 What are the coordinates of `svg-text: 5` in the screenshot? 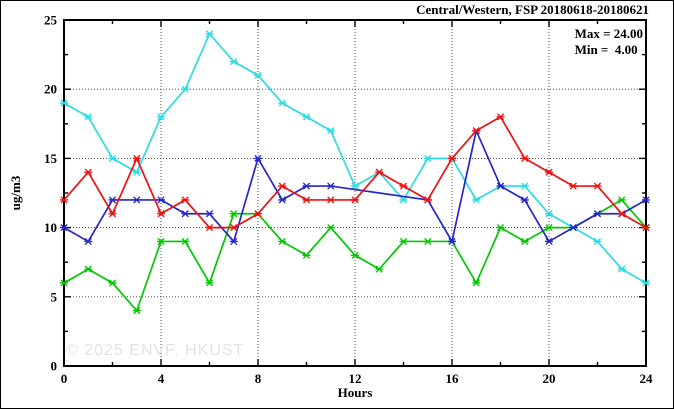 It's located at (54, 296).